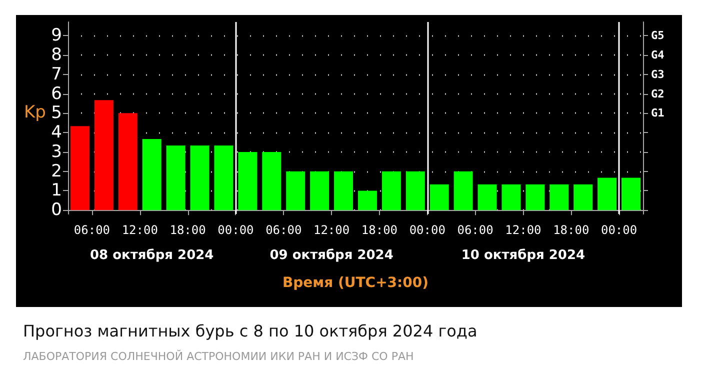  Describe the element at coordinates (56, 152) in the screenshot. I see `y-tick-label: 3` at that location.